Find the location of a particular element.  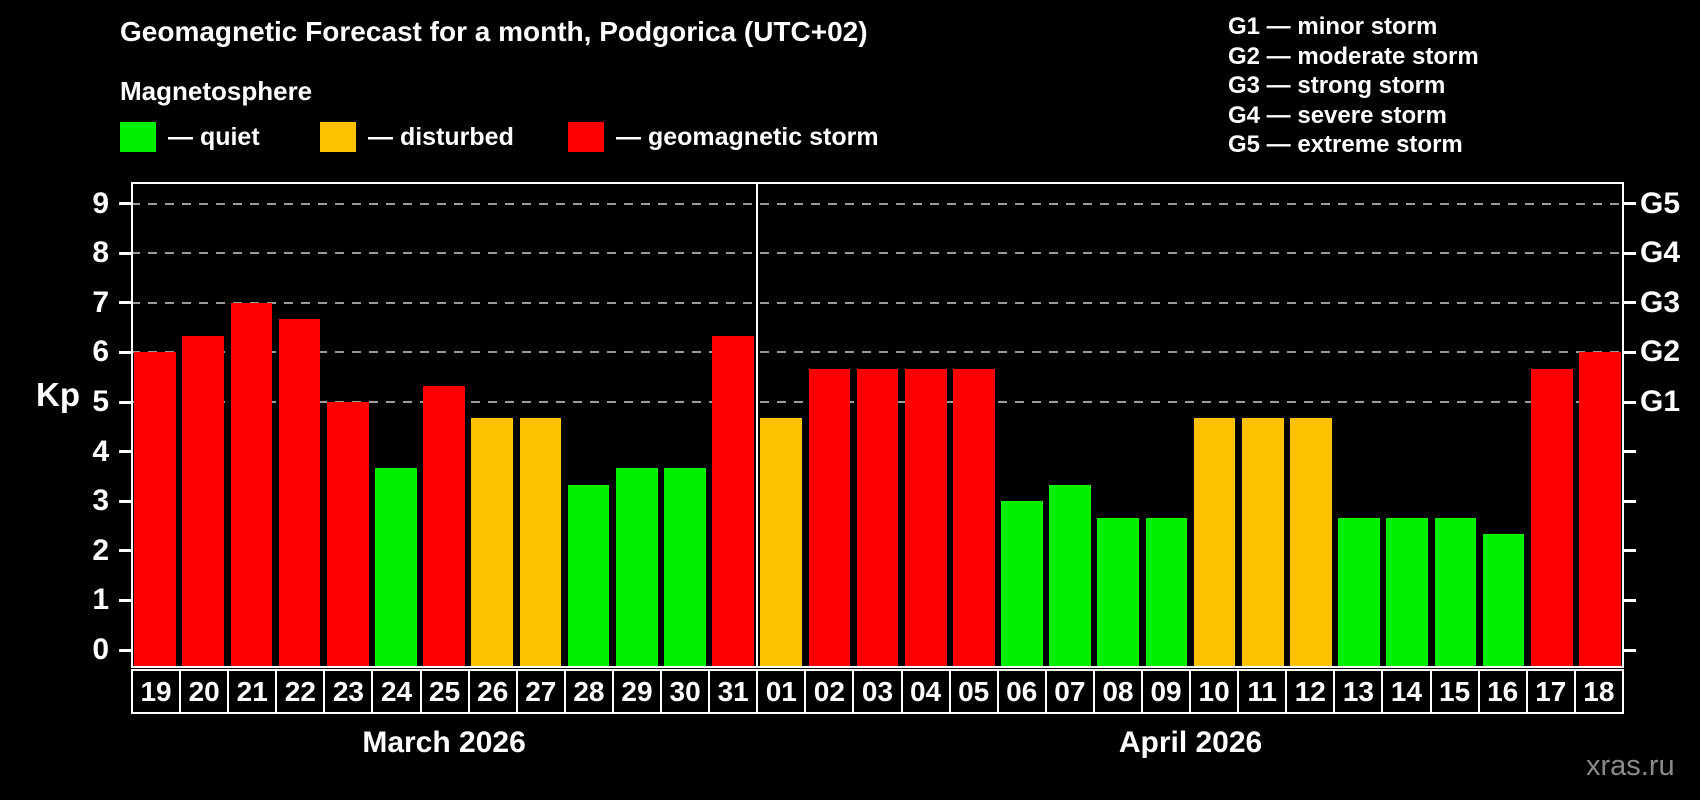

magnetosphere-subtitle: Magnetosphere is located at coordinates (216, 91).